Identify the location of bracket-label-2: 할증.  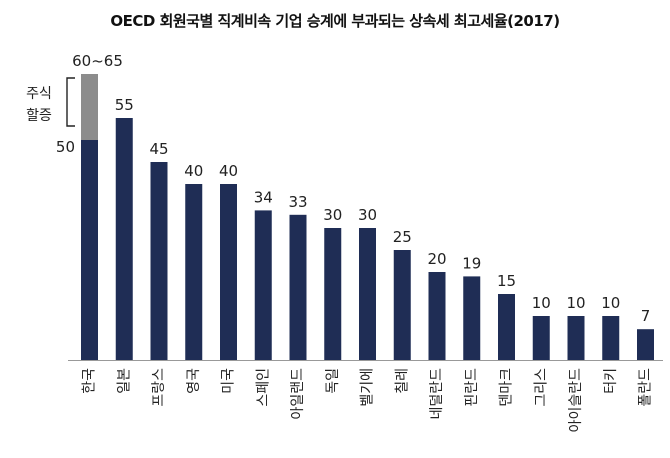
(39, 116).